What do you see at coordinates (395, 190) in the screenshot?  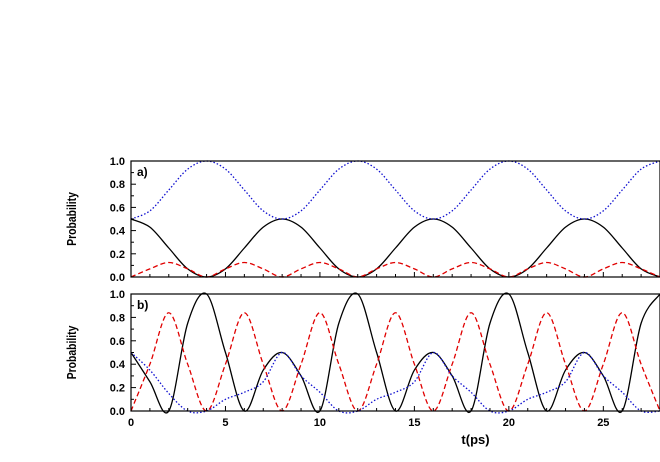 I see `panel-a-series-3-line` at bounding box center [395, 190].